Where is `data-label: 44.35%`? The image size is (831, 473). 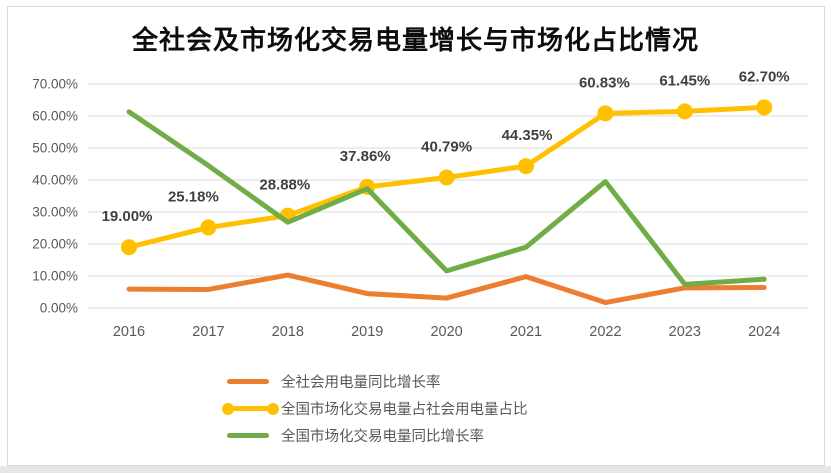 data-label: 44.35% is located at coordinates (527, 135).